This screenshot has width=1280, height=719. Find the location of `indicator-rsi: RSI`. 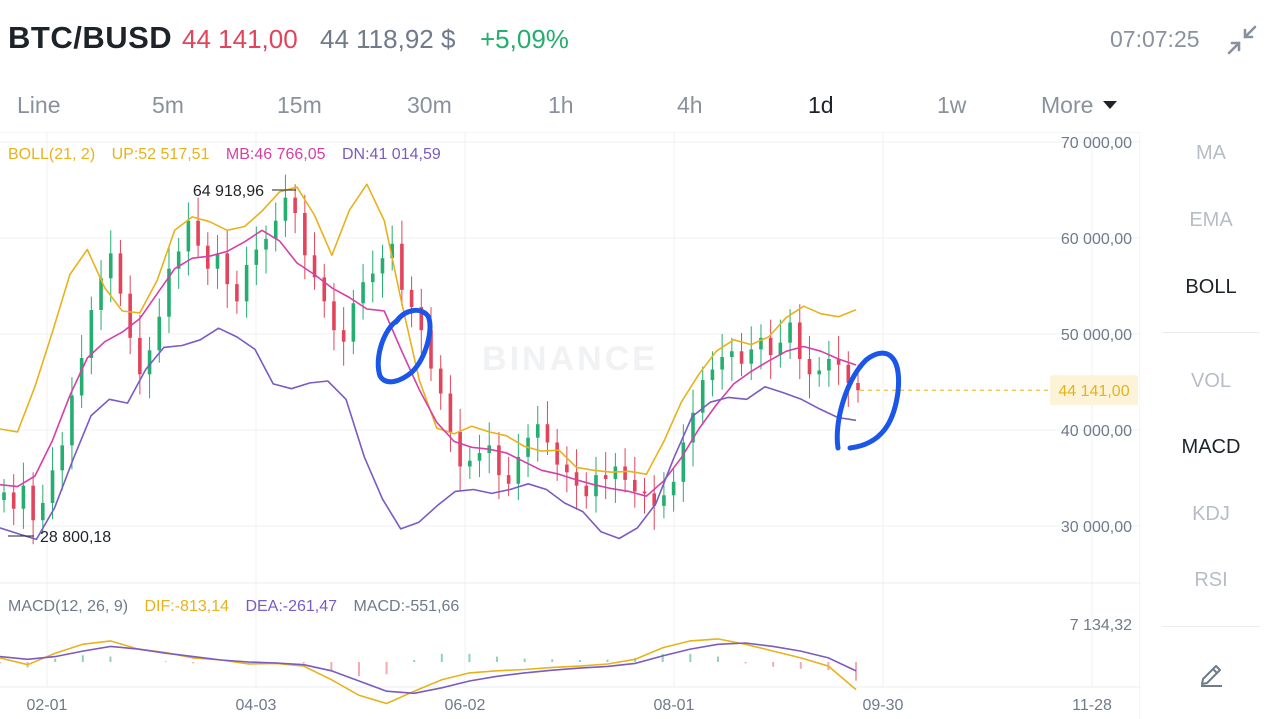

indicator-rsi: RSI is located at coordinates (1211, 580).